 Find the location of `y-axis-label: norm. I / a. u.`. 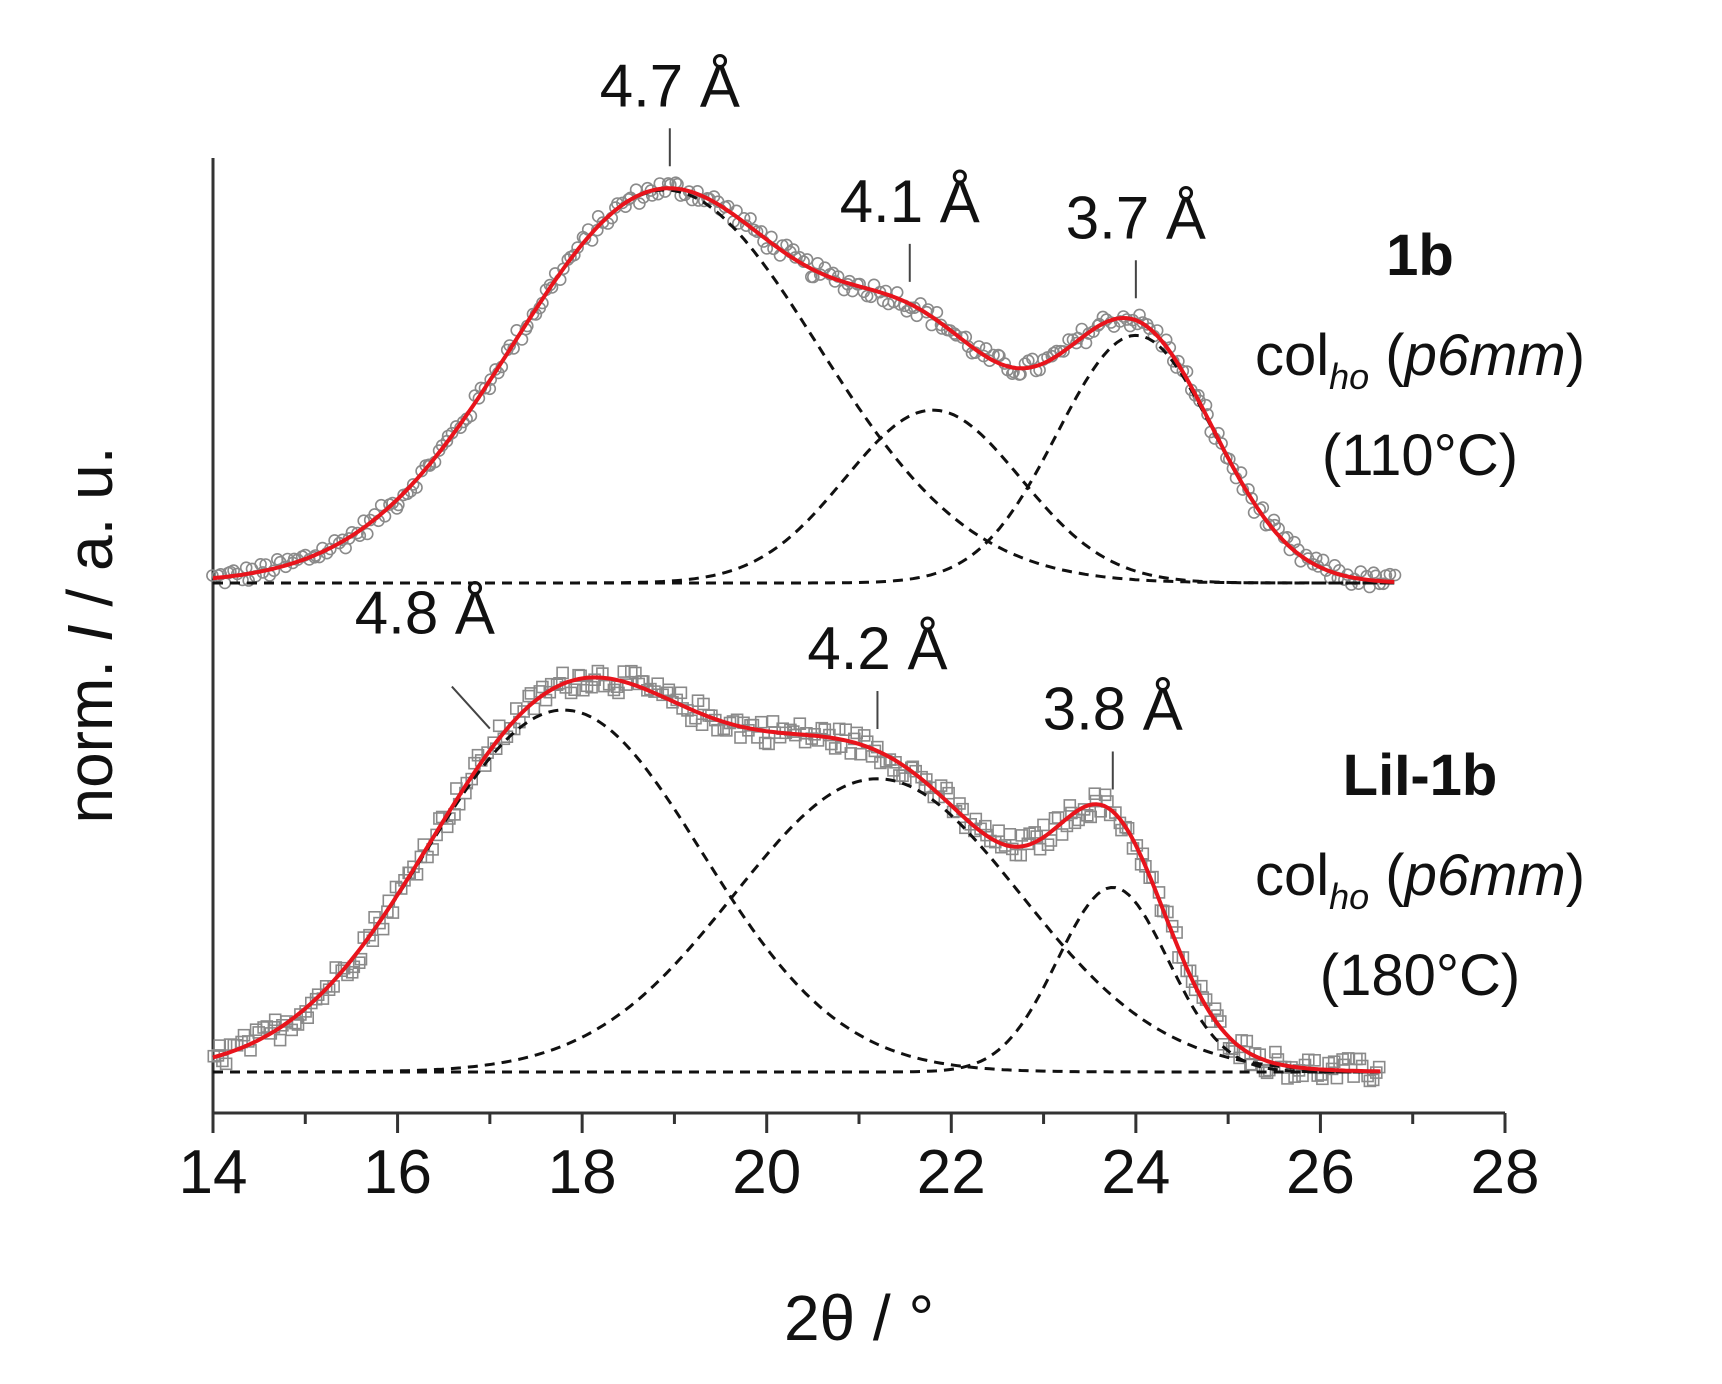

y-axis-label: norm. I / a. u. is located at coordinates (90, 634).